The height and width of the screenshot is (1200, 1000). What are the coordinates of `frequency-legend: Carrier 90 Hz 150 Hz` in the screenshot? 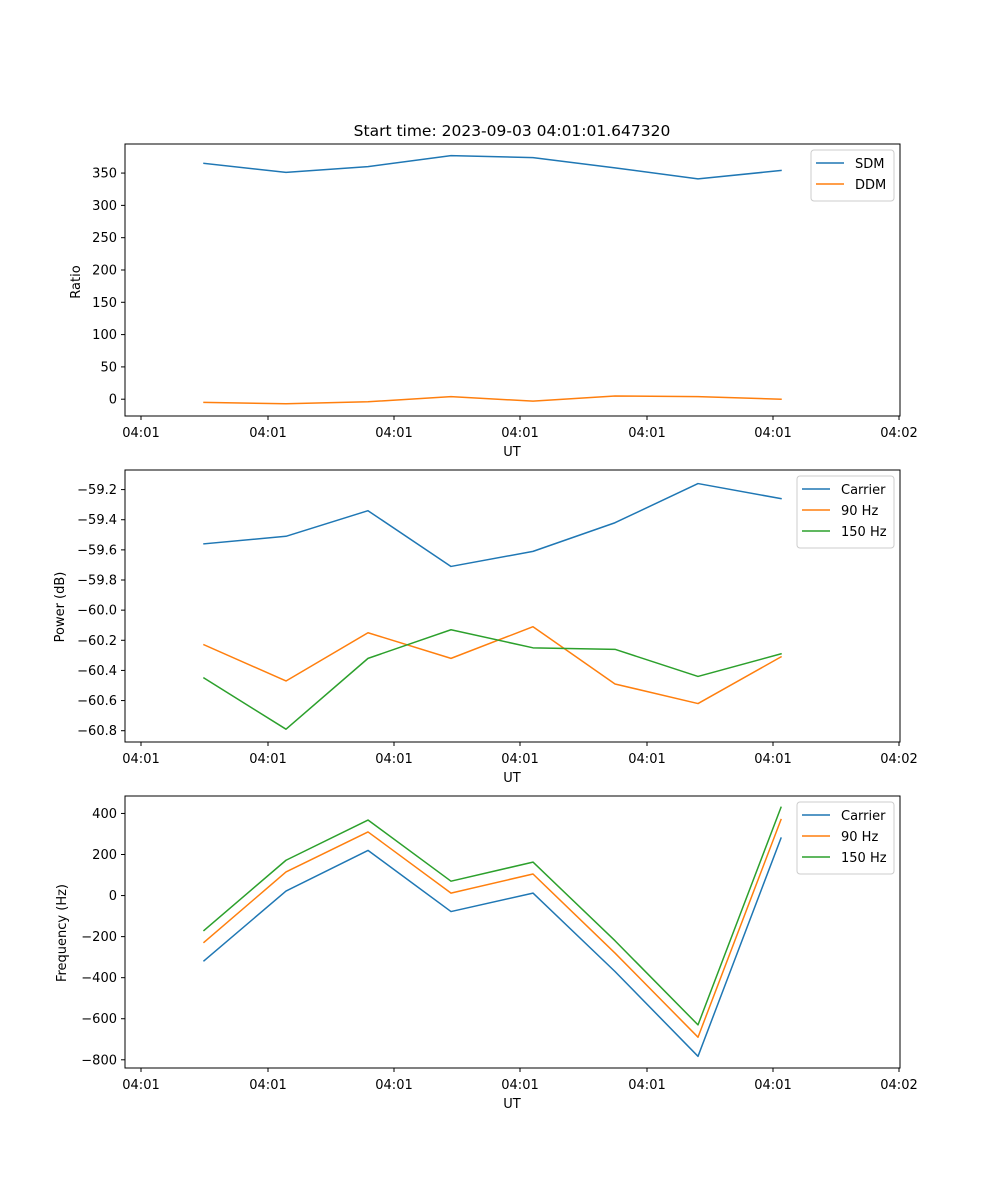 It's located at (845, 838).